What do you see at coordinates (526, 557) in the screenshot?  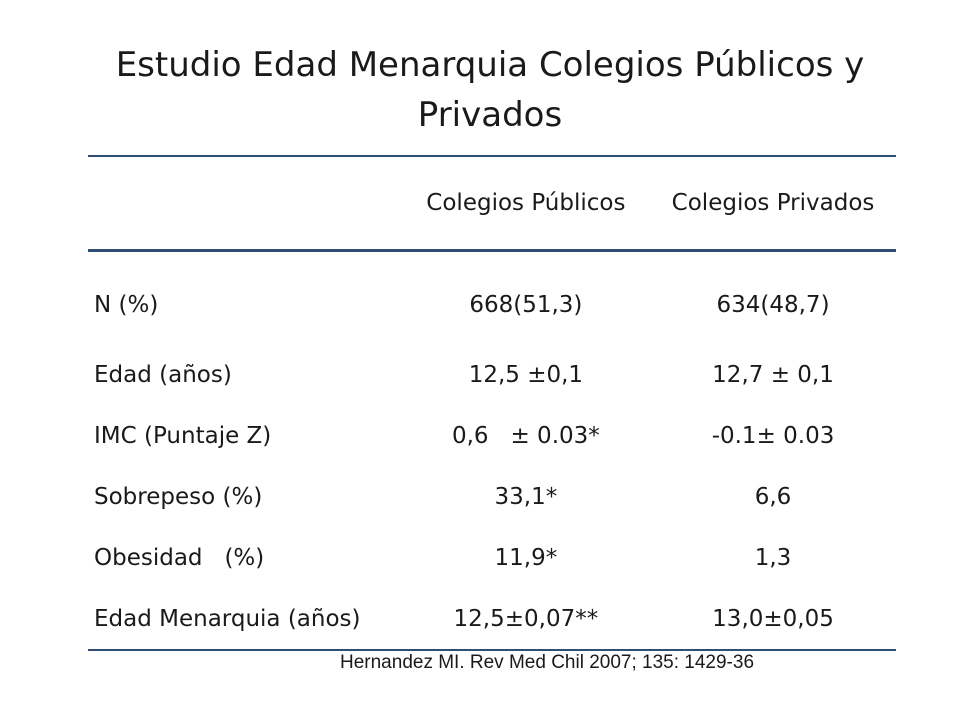 I see `cell-publicos: 11,9*` at bounding box center [526, 557].